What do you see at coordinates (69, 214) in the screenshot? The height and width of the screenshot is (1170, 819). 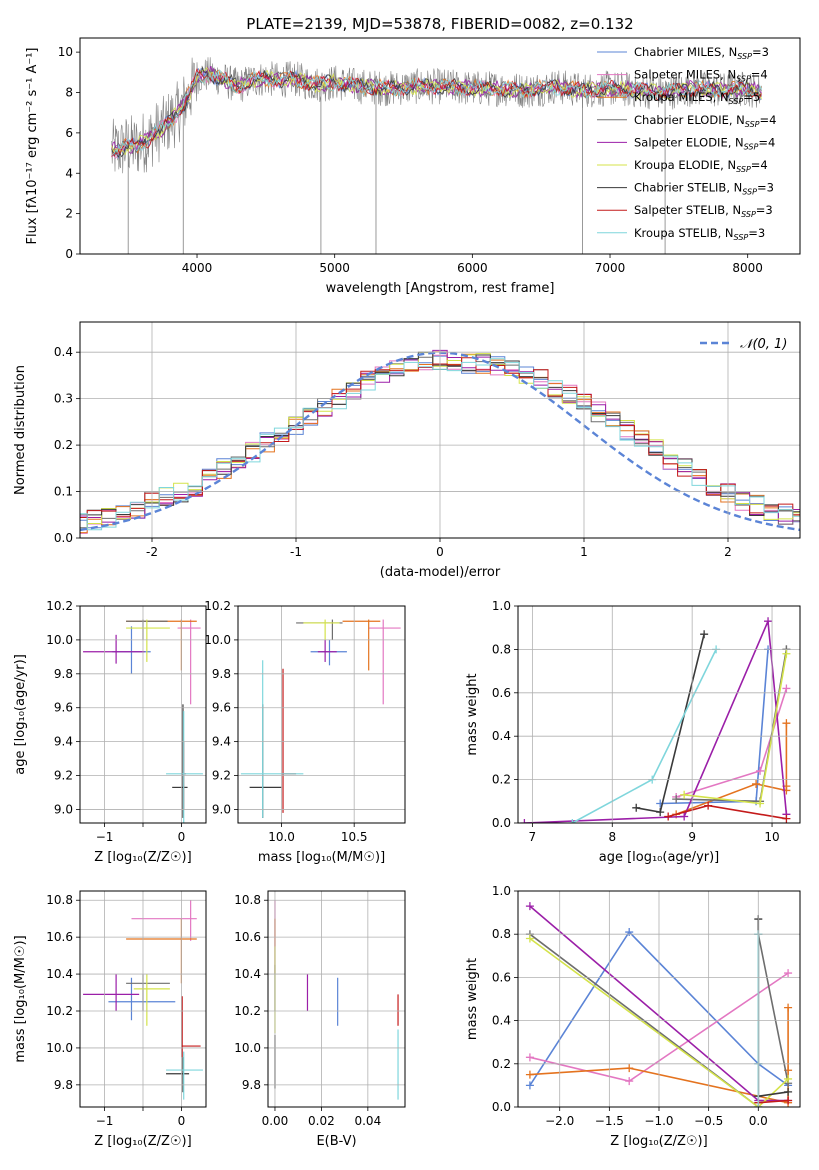 I see `y-tick-label: 2` at bounding box center [69, 214].